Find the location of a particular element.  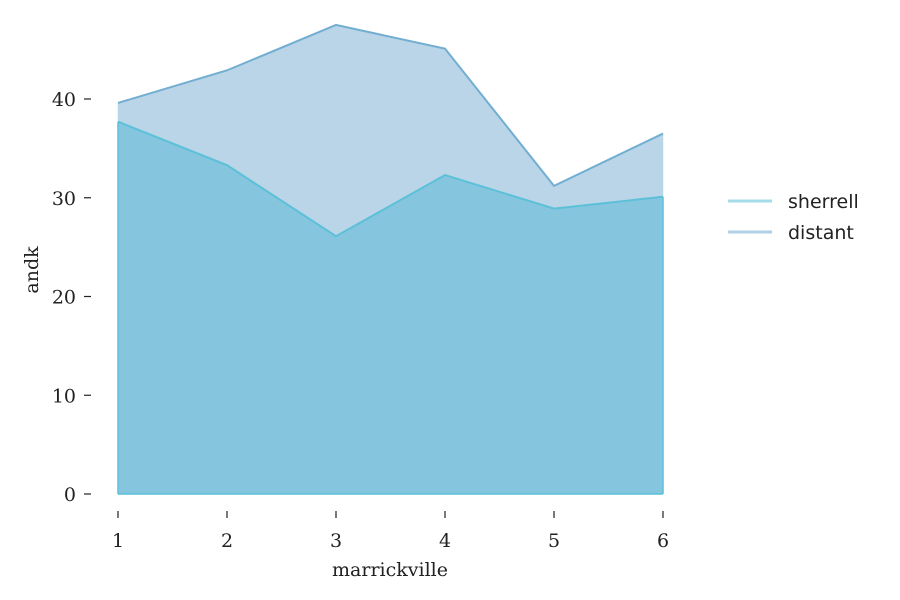

x-tick-label: 5 is located at coordinates (554, 541).